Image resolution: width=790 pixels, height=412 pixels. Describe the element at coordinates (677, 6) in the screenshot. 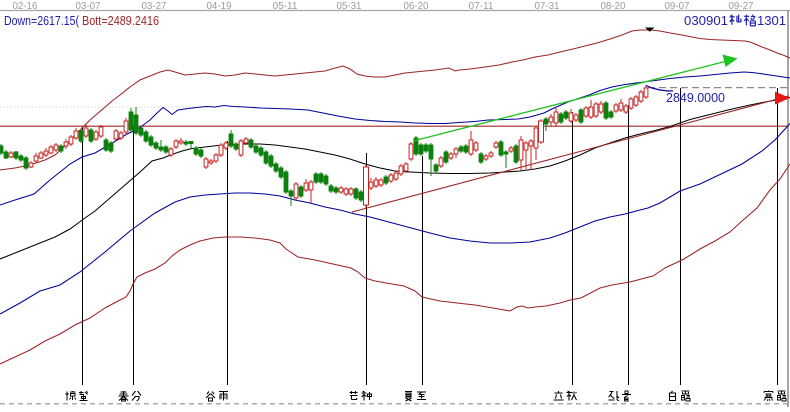

I see `svg-text: 09-07` at that location.